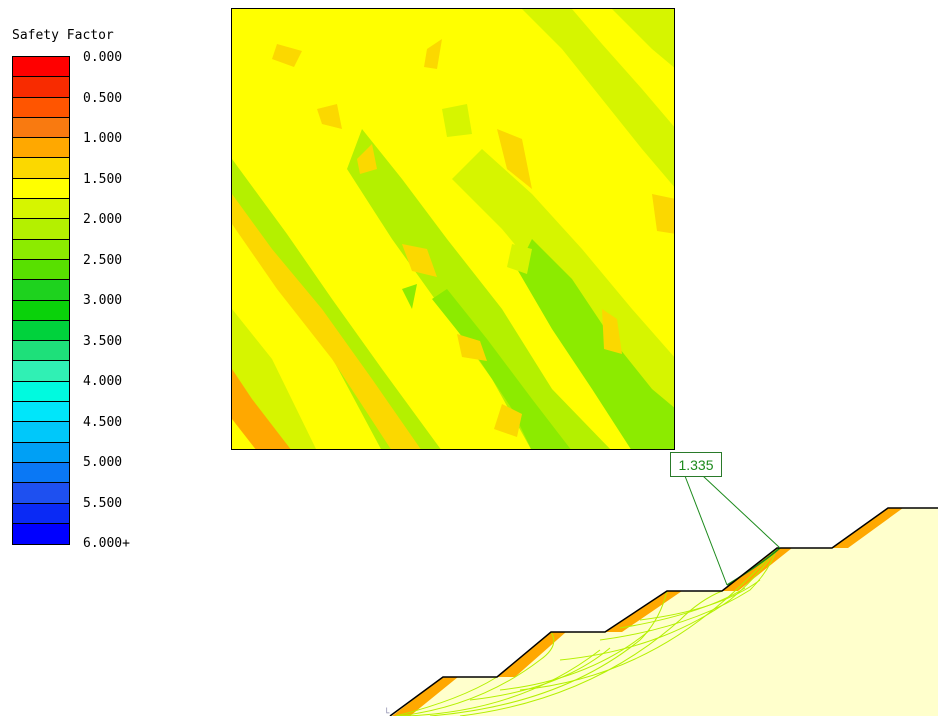 The width and height of the screenshot is (938, 716). Describe the element at coordinates (103, 341) in the screenshot. I see `legend-tick-label: 3.500` at that location.